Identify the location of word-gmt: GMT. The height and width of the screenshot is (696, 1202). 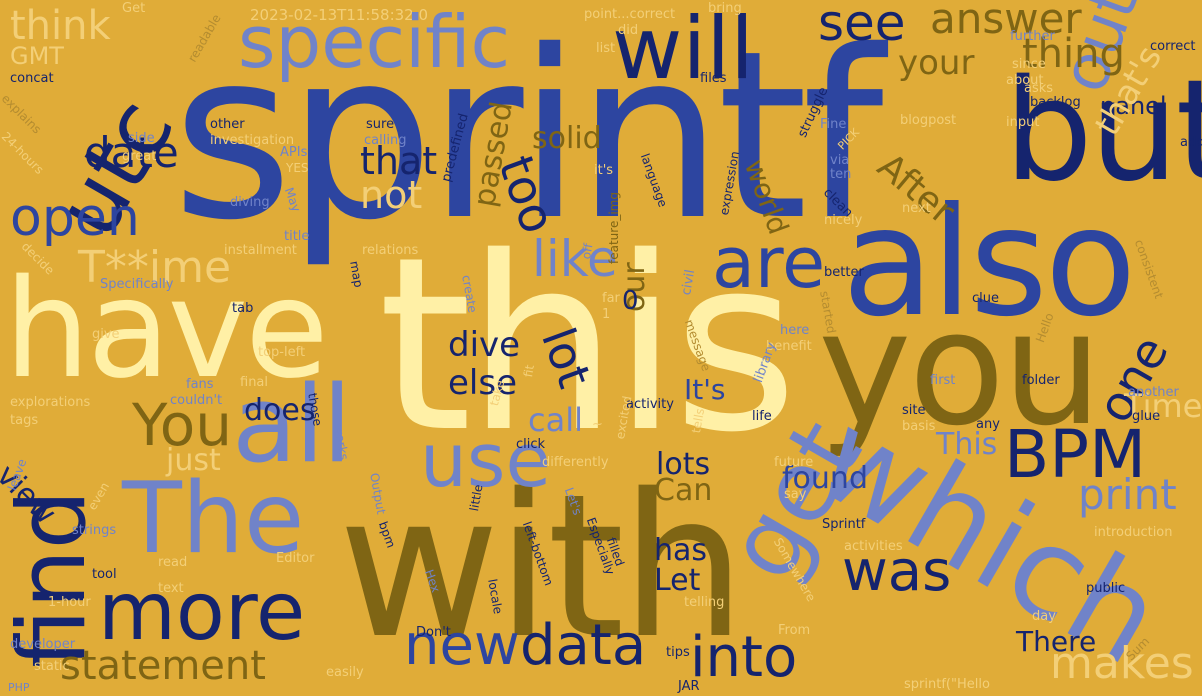
(37, 56).